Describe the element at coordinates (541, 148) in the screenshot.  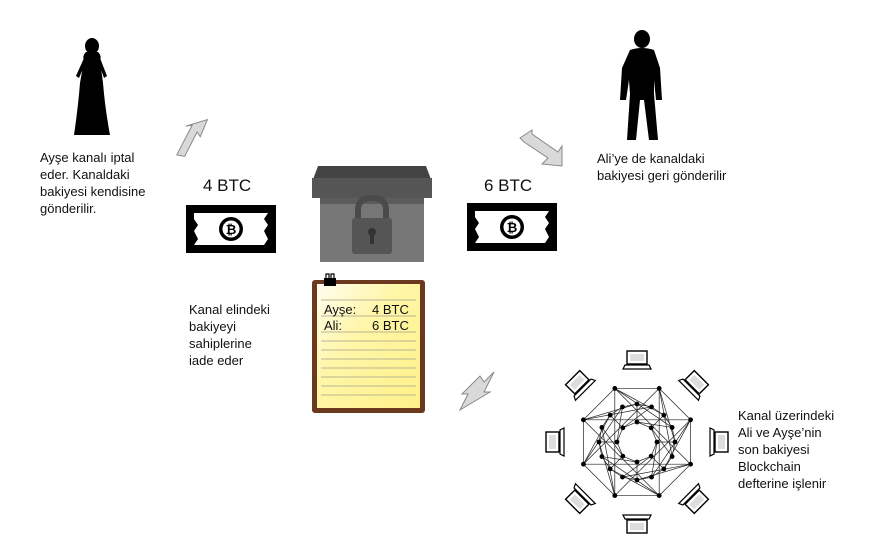
I see `arrow-to-ali-icon` at that location.